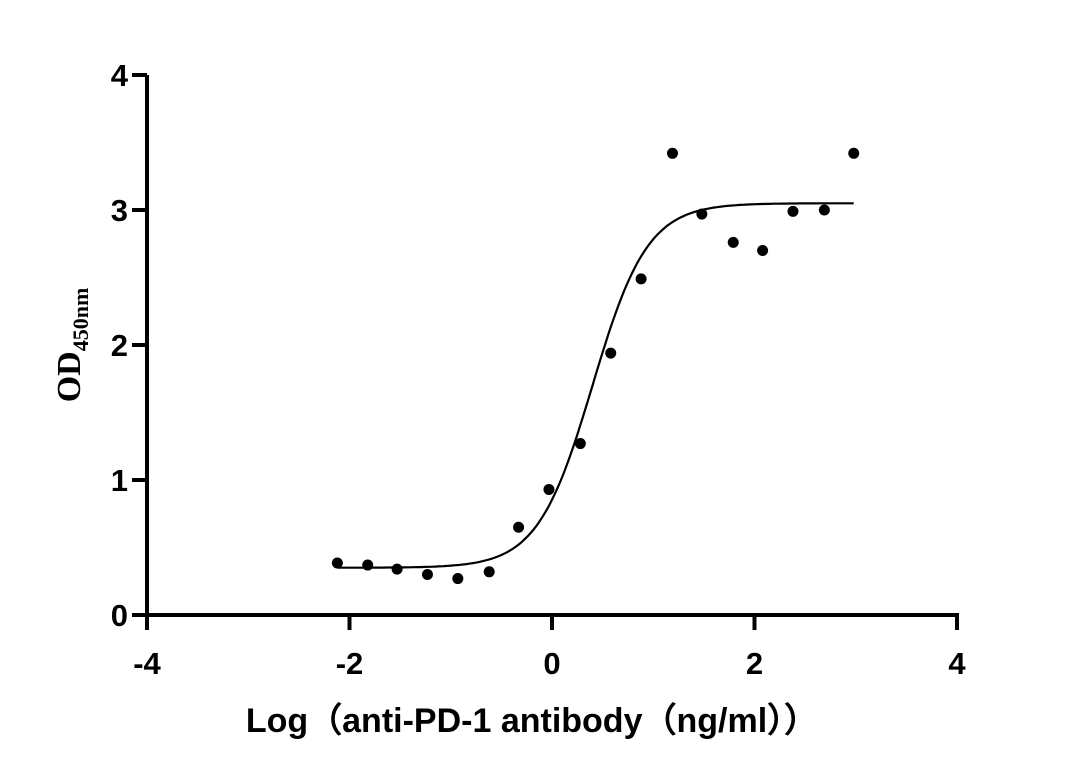 Image resolution: width=1080 pixels, height=781 pixels. I want to click on x-tick-label: 2, so click(754, 663).